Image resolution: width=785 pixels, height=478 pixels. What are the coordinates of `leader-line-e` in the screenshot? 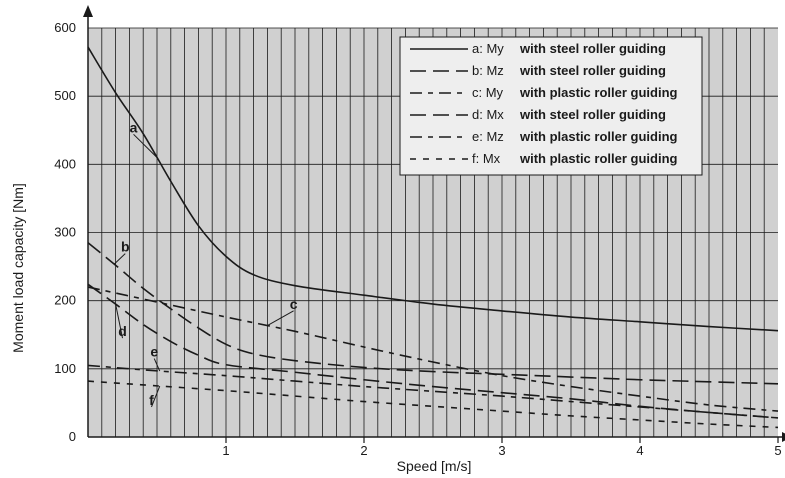 It's located at (157, 365).